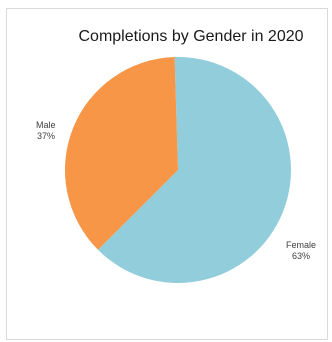 This screenshot has width=332, height=342. Describe the element at coordinates (301, 245) in the screenshot. I see `data-label-female-name: Female` at that location.